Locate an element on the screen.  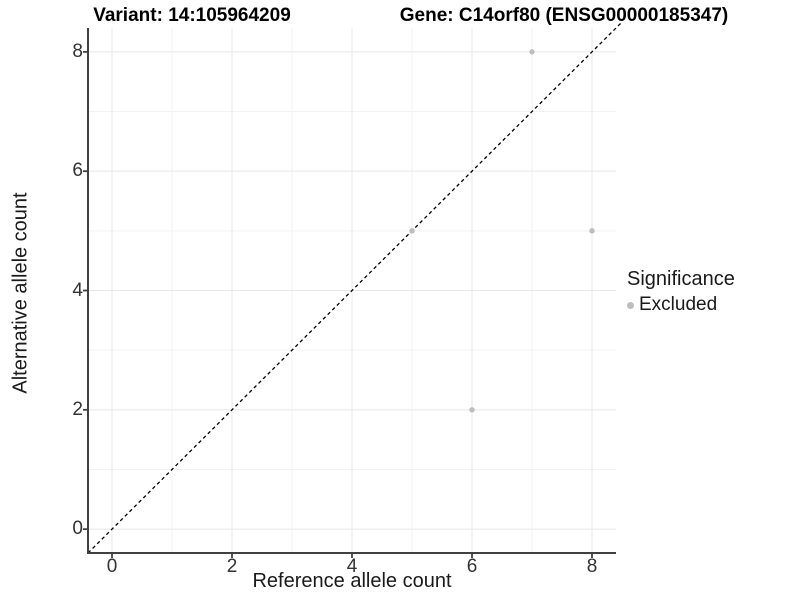
legend-key-dot-icon is located at coordinates (630, 305).